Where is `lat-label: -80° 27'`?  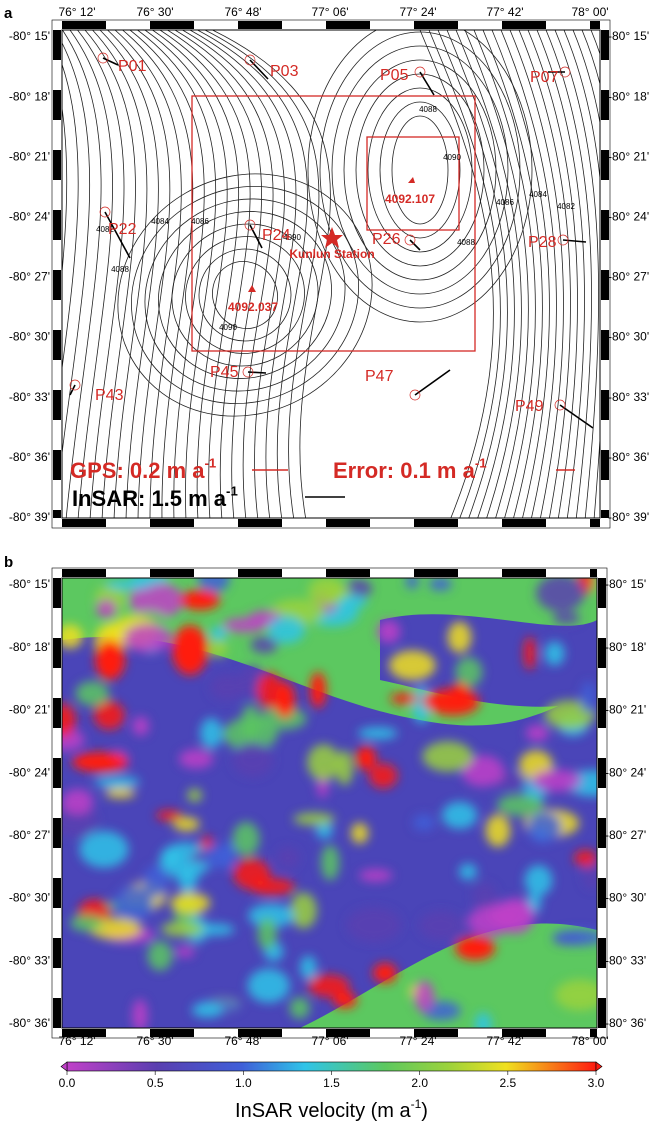
lat-label: -80° 27' is located at coordinates (628, 277).